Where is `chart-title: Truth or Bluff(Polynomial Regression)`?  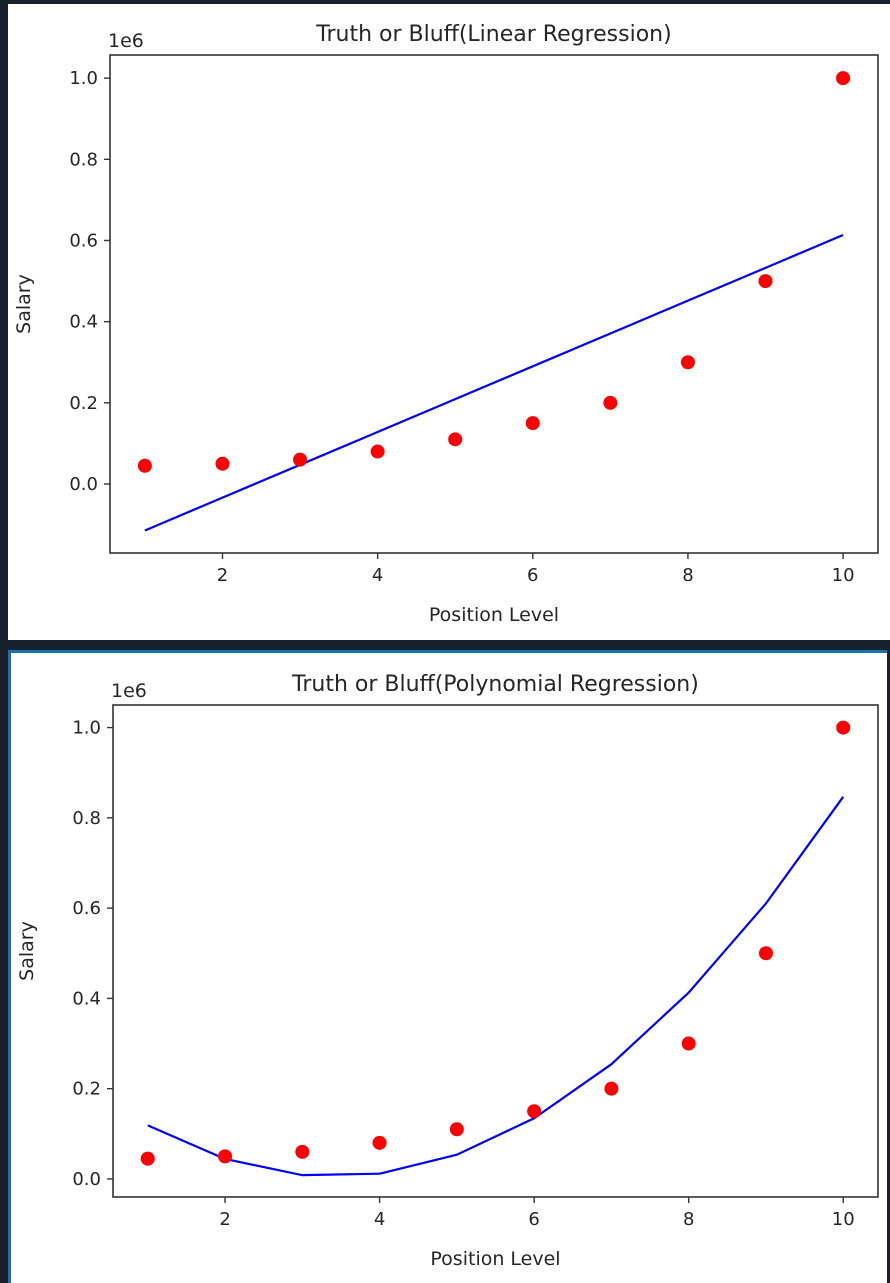 chart-title: Truth or Bluff(Polynomial Regression) is located at coordinates (495, 684).